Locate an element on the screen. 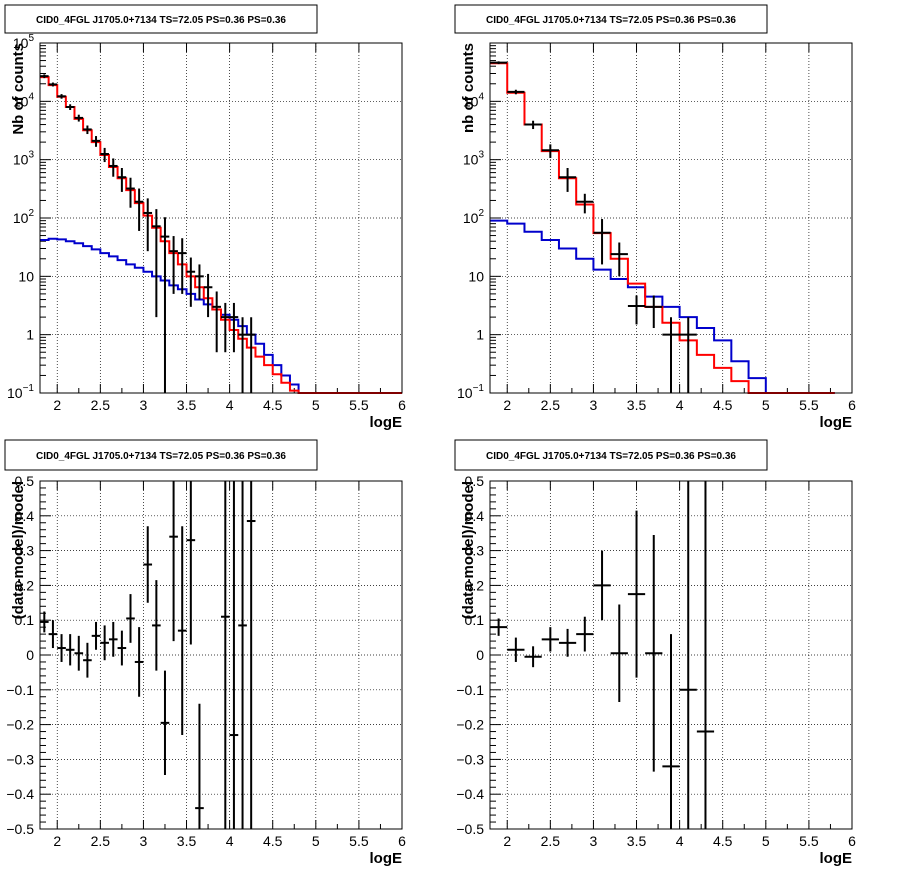 The width and height of the screenshot is (898, 875). y-tick-label-exponent: 5 is located at coordinates (31, 38).